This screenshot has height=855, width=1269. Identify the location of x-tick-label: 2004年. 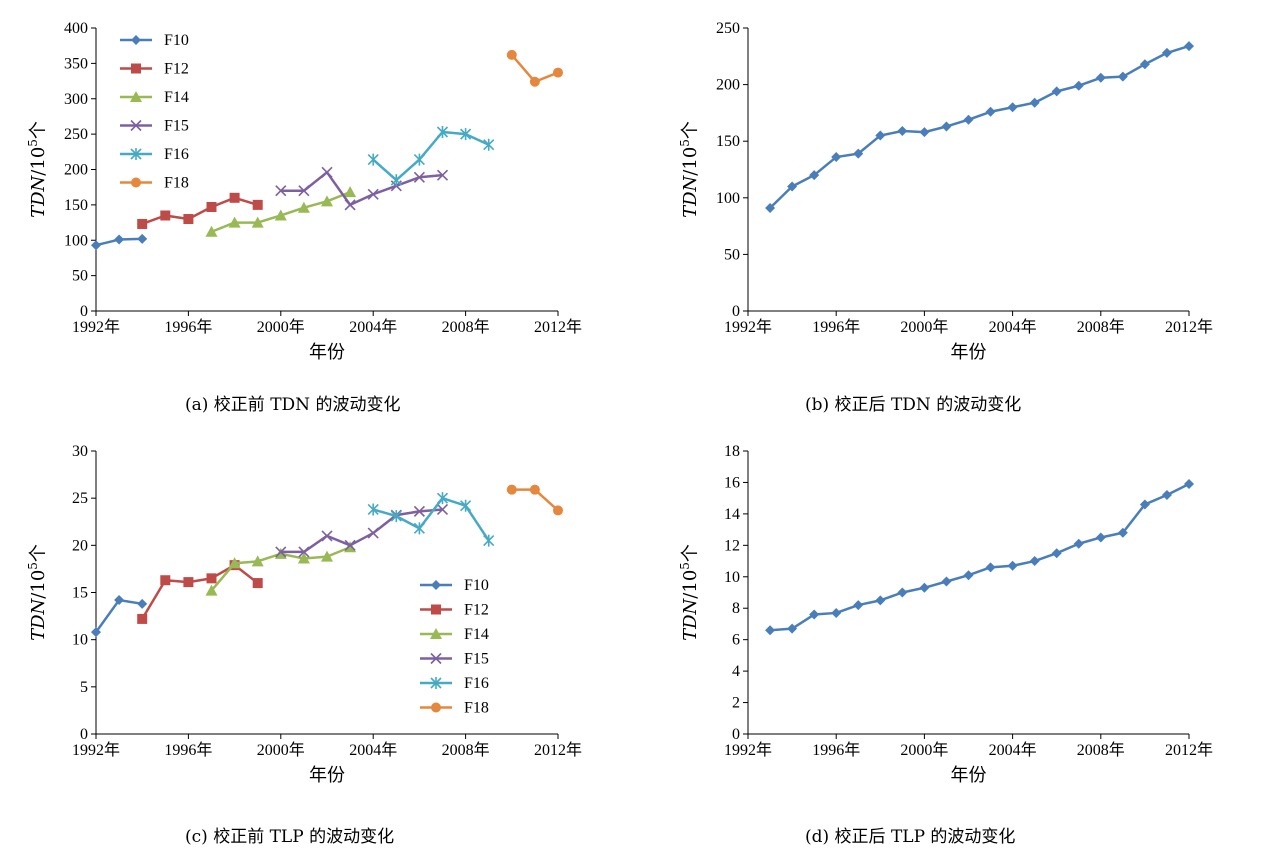
(373, 750).